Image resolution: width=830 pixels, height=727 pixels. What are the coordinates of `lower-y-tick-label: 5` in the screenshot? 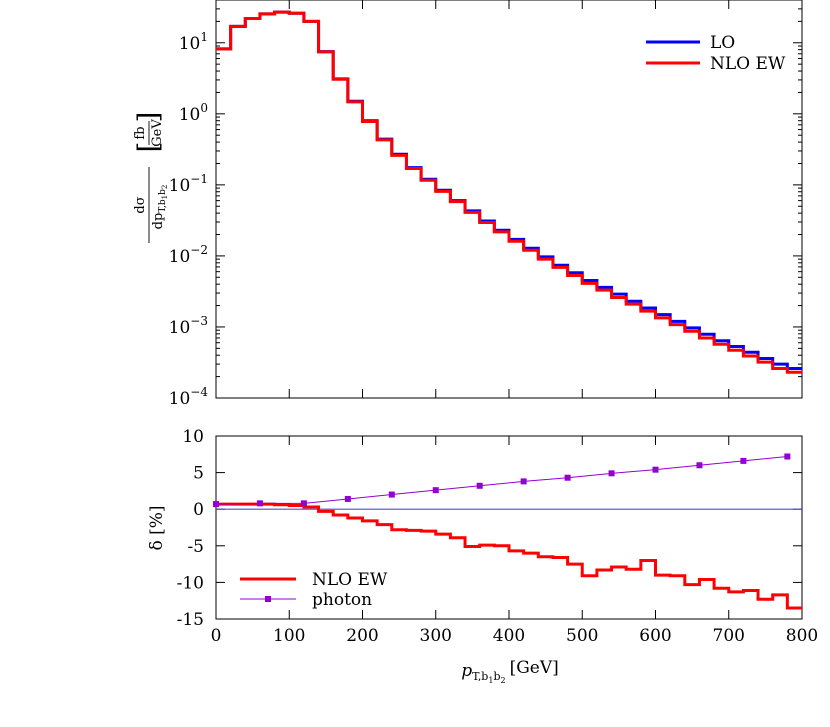 It's located at (198, 474).